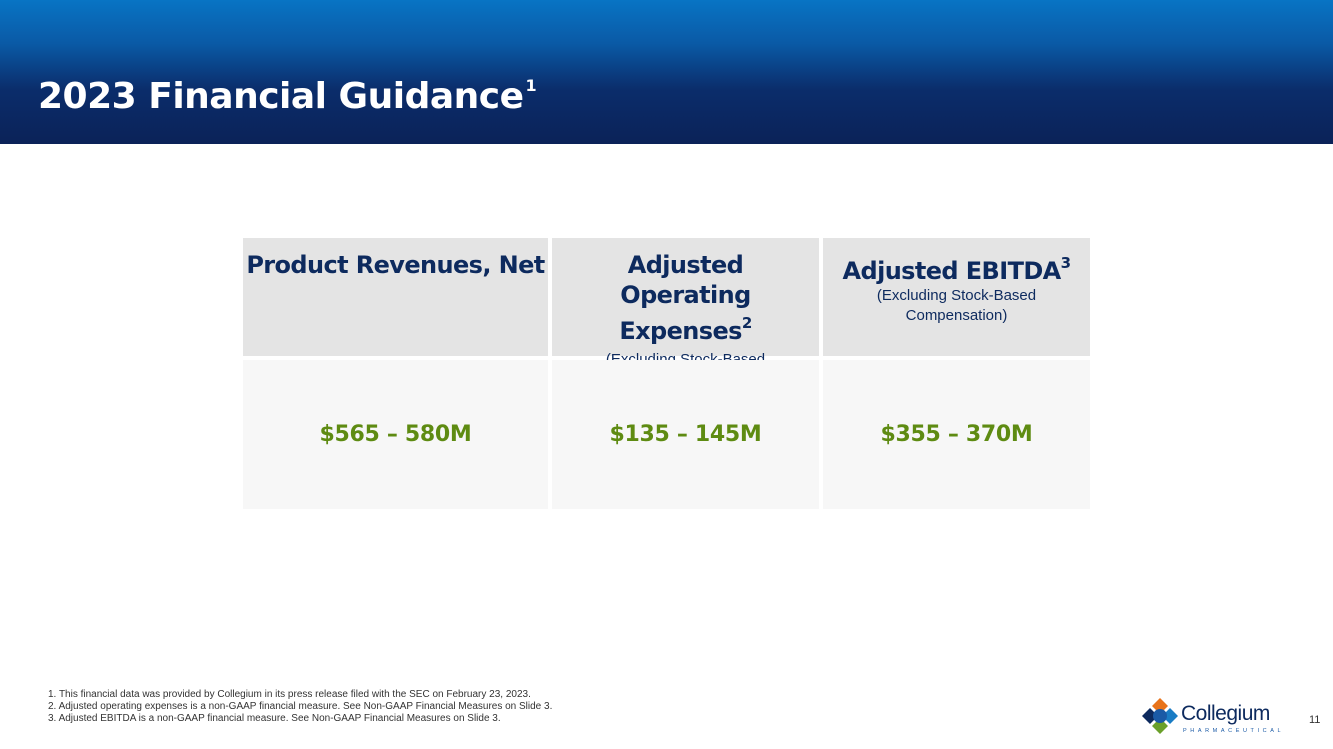 This screenshot has height=749, width=1333. I want to click on collegium-mark-icon, so click(1160, 716).